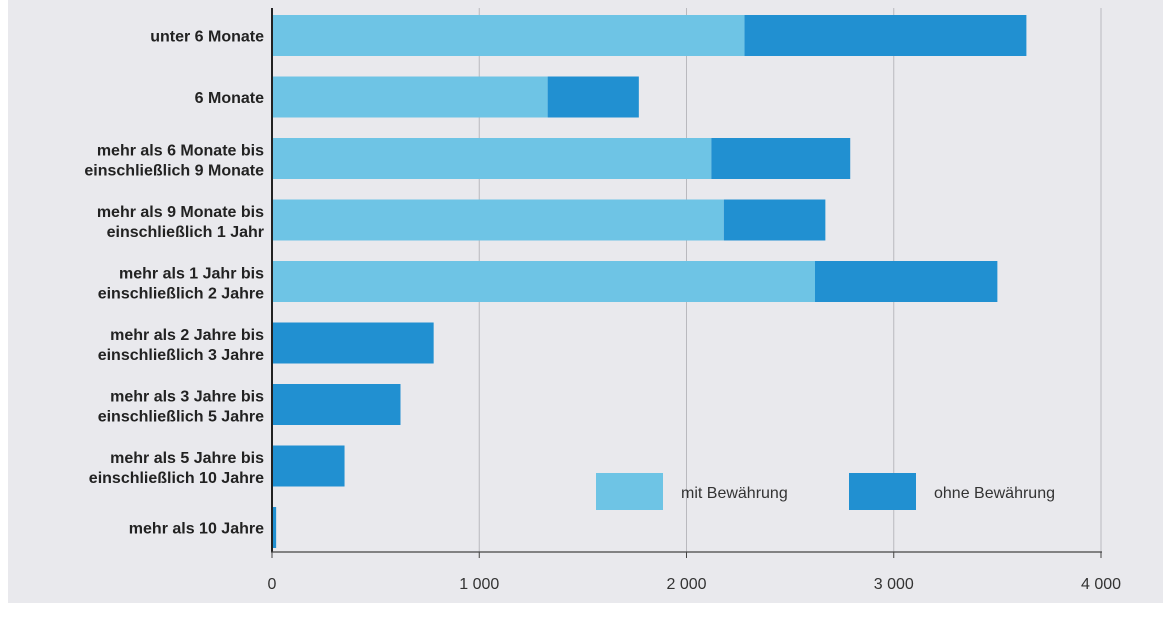  Describe the element at coordinates (196, 529) in the screenshot. I see `category-label: mehr als 10 Jahre` at that location.